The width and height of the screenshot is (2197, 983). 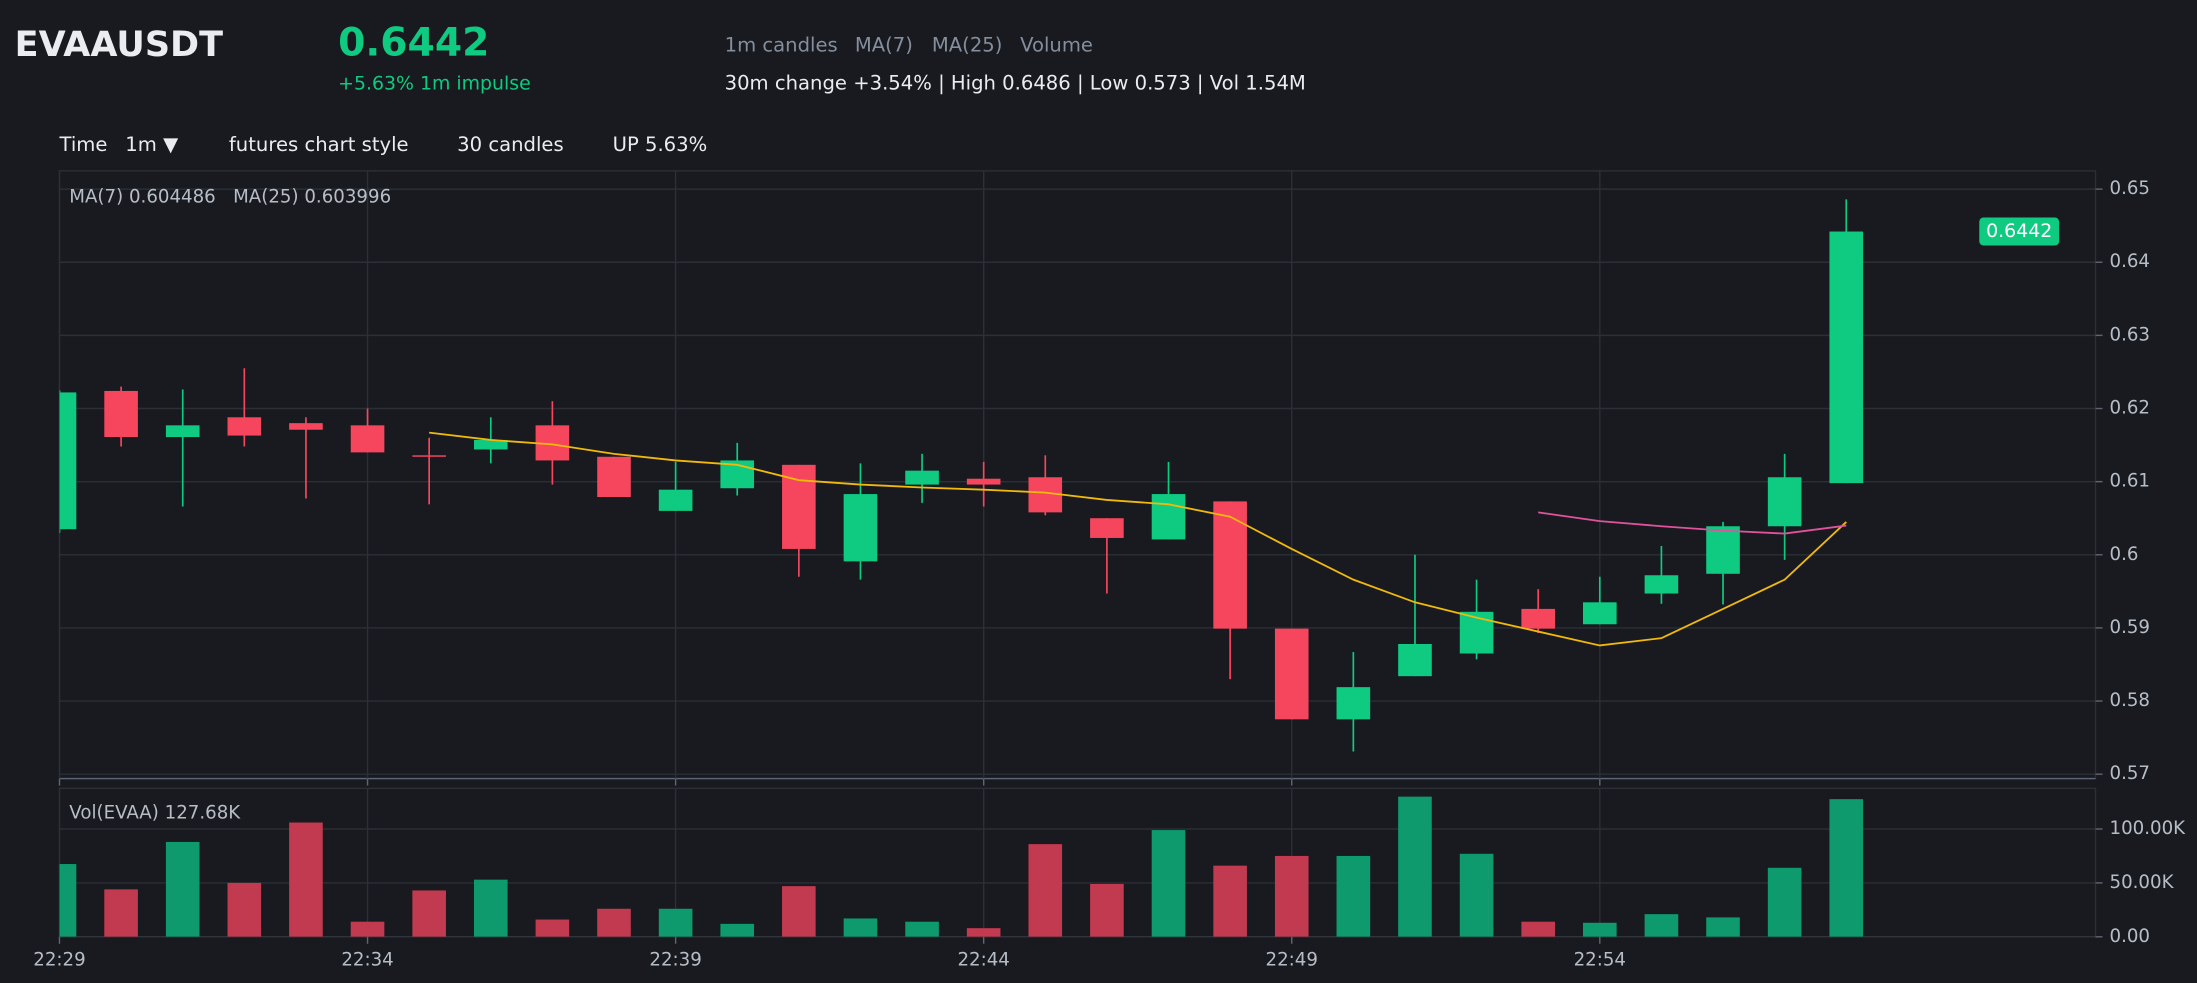 What do you see at coordinates (59, 960) in the screenshot?
I see `x-tick-label: 22:29` at bounding box center [59, 960].